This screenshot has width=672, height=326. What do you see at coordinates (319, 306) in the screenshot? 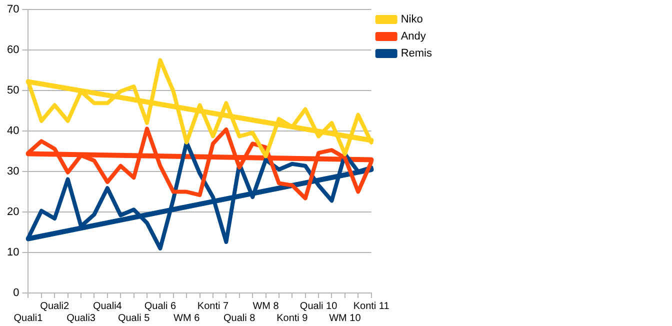
I see `x-tick-label: Quali 10` at bounding box center [319, 306].